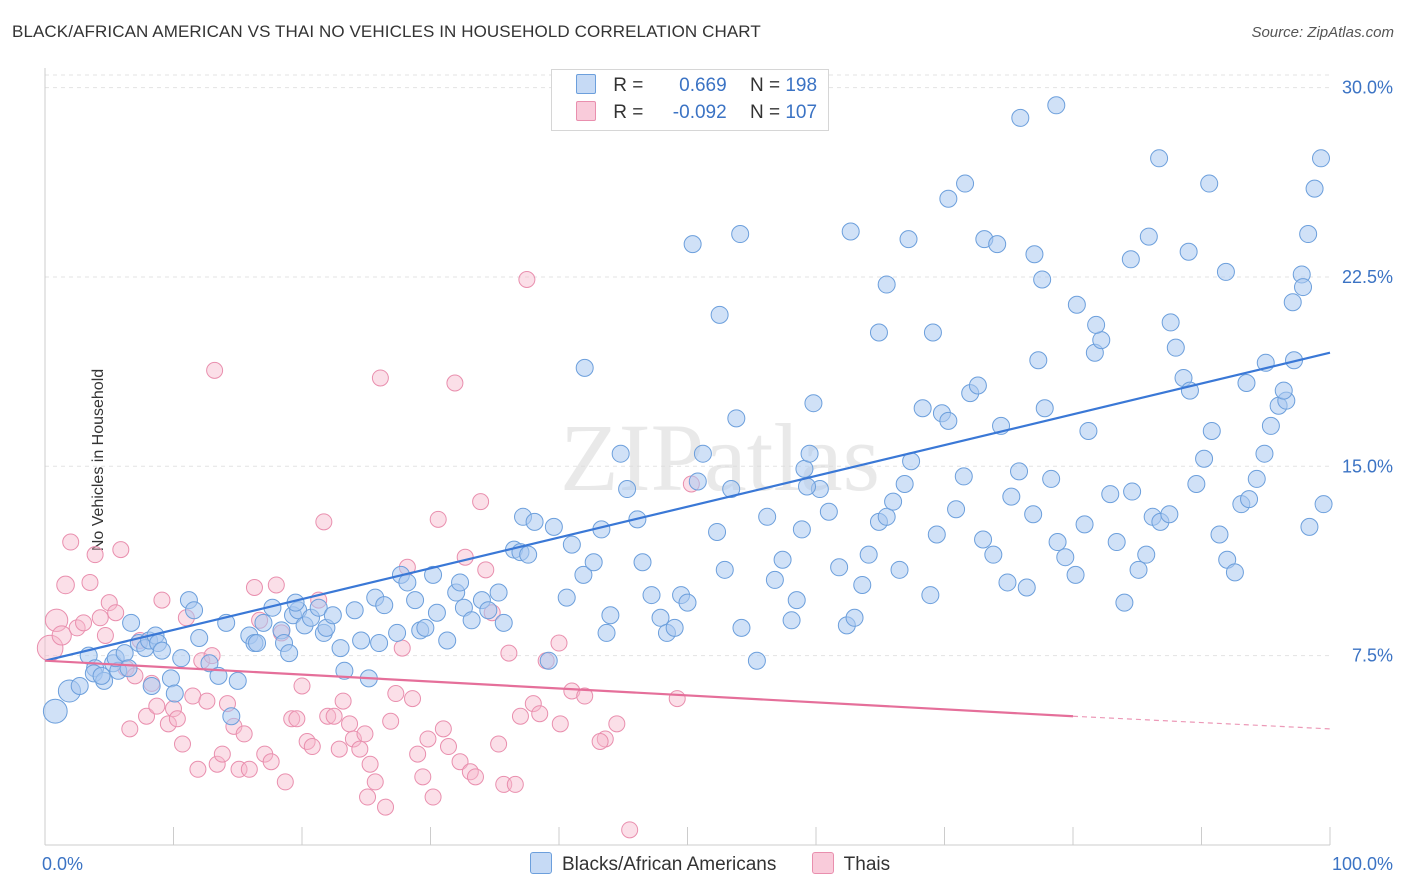 The image size is (1406, 892). Describe the element at coordinates (628, 112) in the screenshot. I see `r-label: R =` at that location.